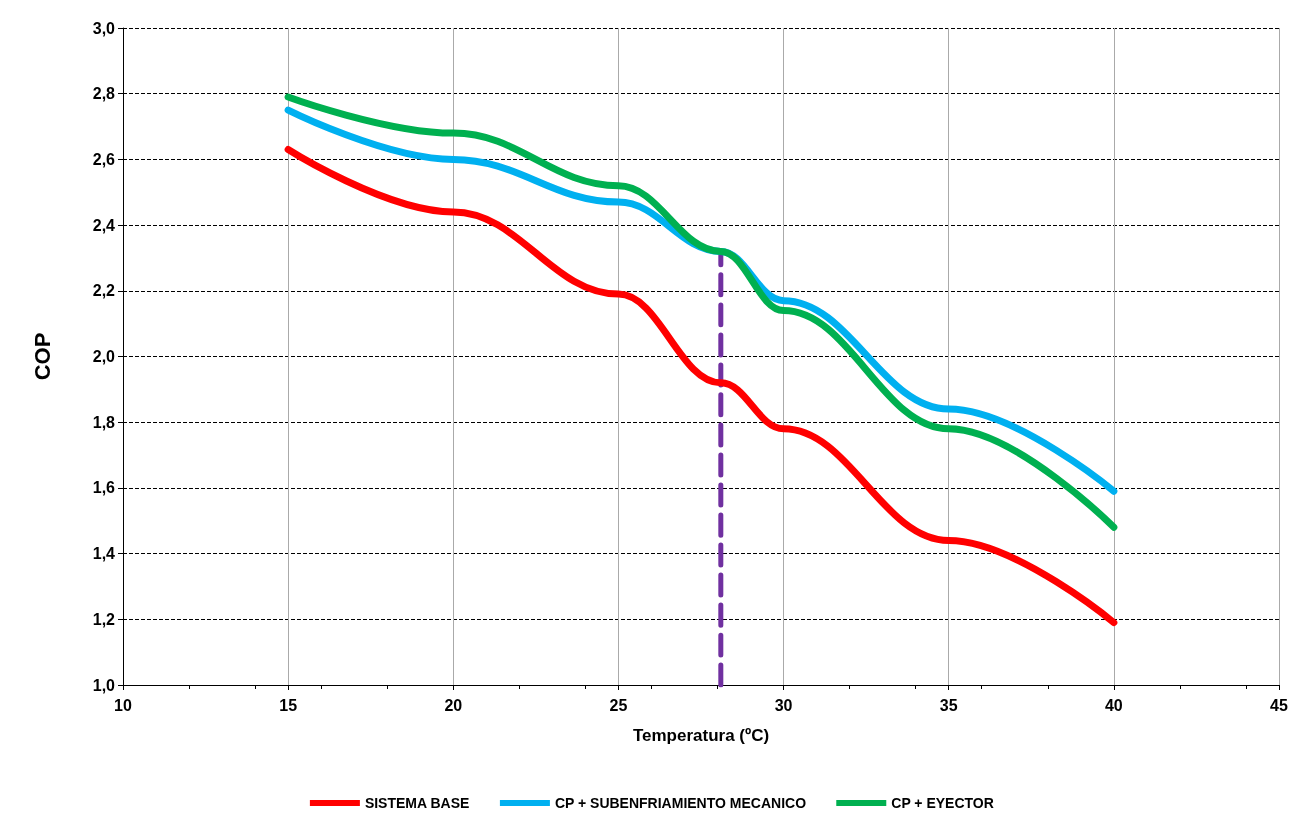  Describe the element at coordinates (104, 554) in the screenshot. I see `y-tick-label: 1,4` at that location.